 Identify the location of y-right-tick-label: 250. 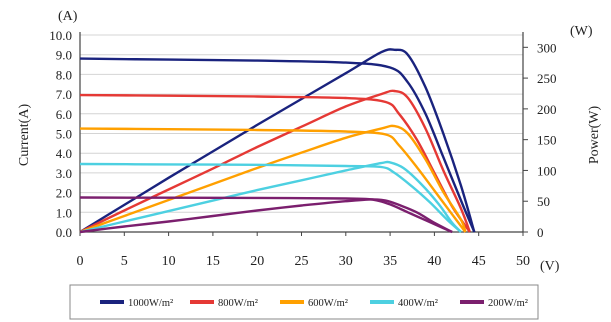
(547, 78).